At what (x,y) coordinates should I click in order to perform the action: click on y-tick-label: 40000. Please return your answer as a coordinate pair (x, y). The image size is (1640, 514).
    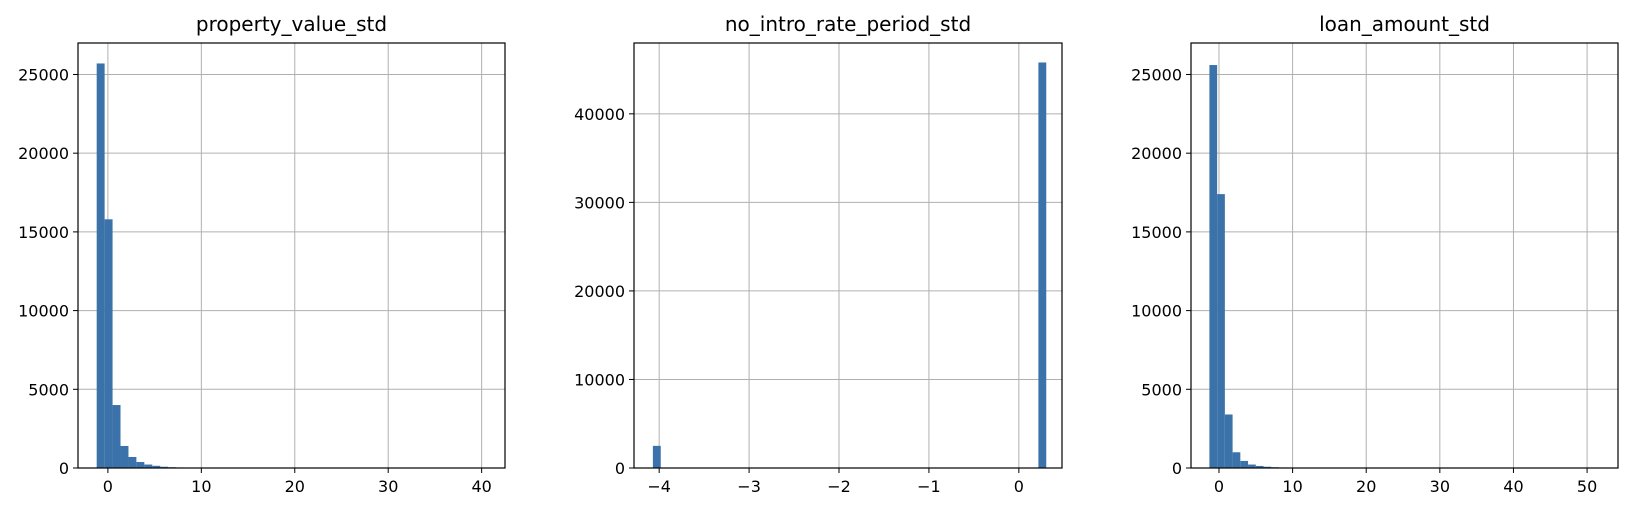
    Looking at the image, I should click on (599, 114).